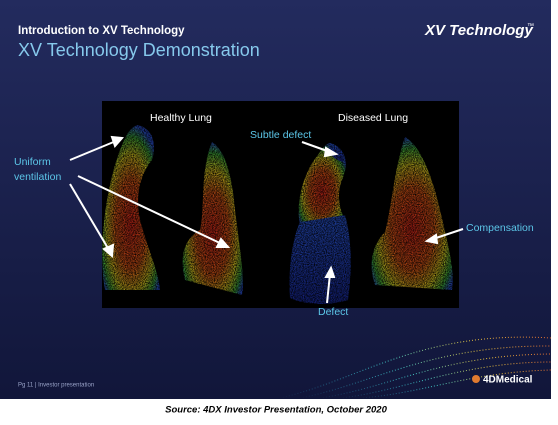 The width and height of the screenshot is (558, 425). What do you see at coordinates (322, 184) in the screenshot?
I see `diseased-lung-front` at bounding box center [322, 184].